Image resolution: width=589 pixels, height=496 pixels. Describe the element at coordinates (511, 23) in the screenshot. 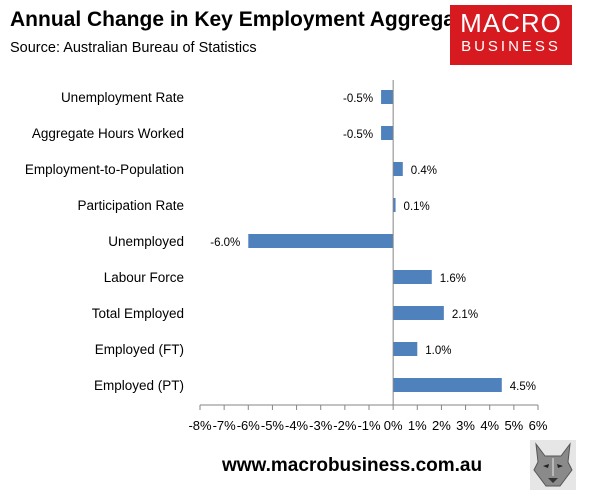

I see `logo-line-1: MACRO` at that location.